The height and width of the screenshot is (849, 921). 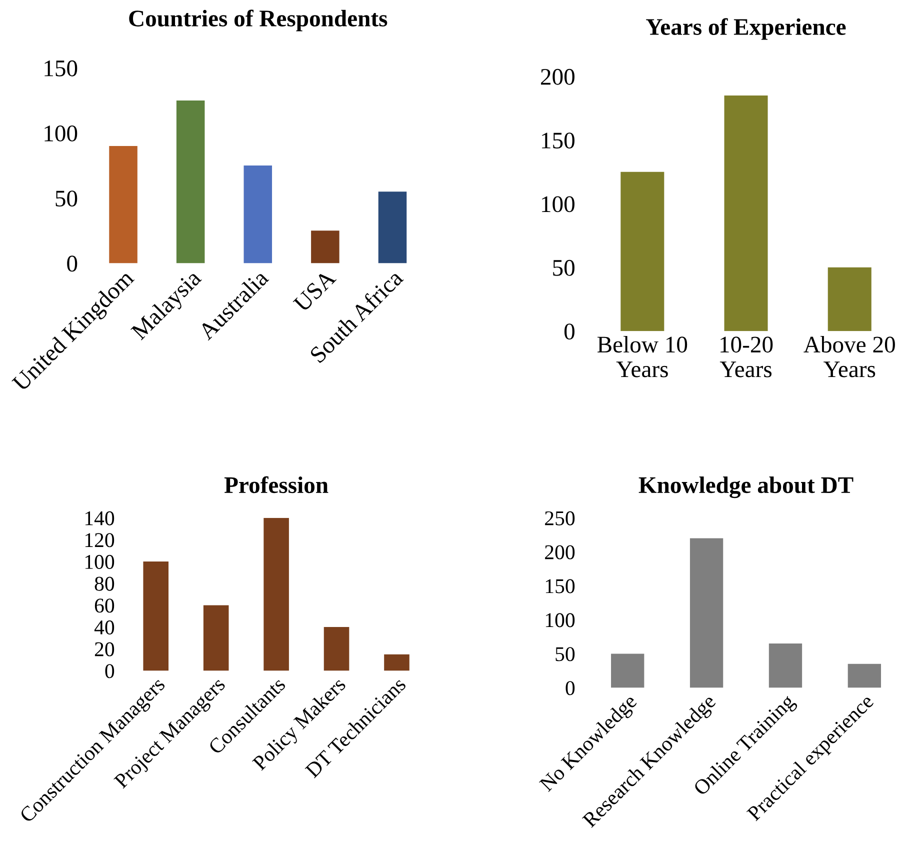 What do you see at coordinates (104, 605) in the screenshot?
I see `y-tick-label: 60` at bounding box center [104, 605].